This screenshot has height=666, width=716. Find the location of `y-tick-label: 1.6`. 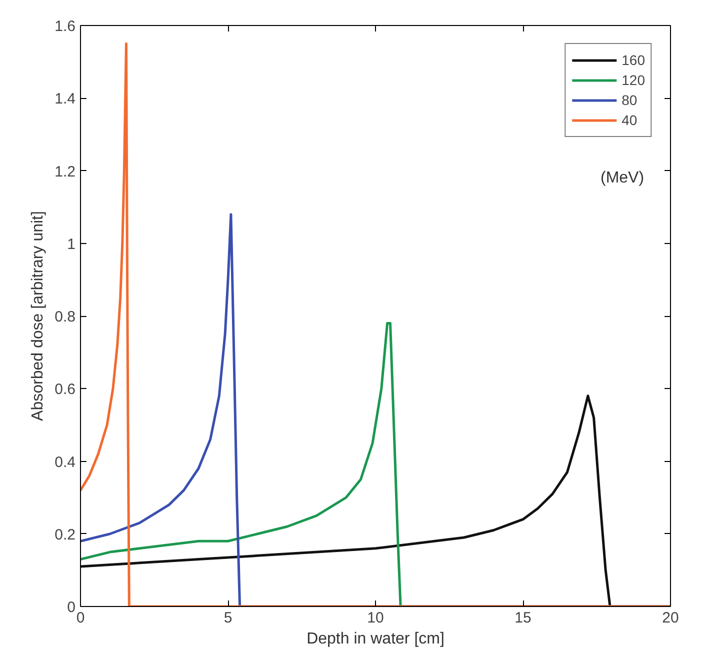

y-tick-label: 1.6 is located at coordinates (65, 26).